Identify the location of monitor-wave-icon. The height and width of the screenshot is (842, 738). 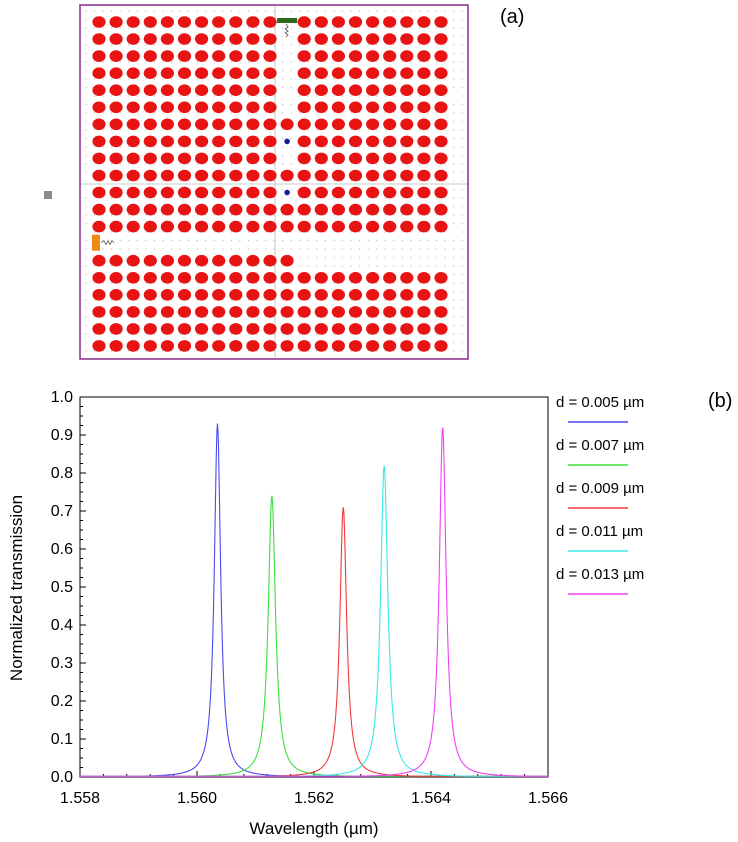
(286, 30).